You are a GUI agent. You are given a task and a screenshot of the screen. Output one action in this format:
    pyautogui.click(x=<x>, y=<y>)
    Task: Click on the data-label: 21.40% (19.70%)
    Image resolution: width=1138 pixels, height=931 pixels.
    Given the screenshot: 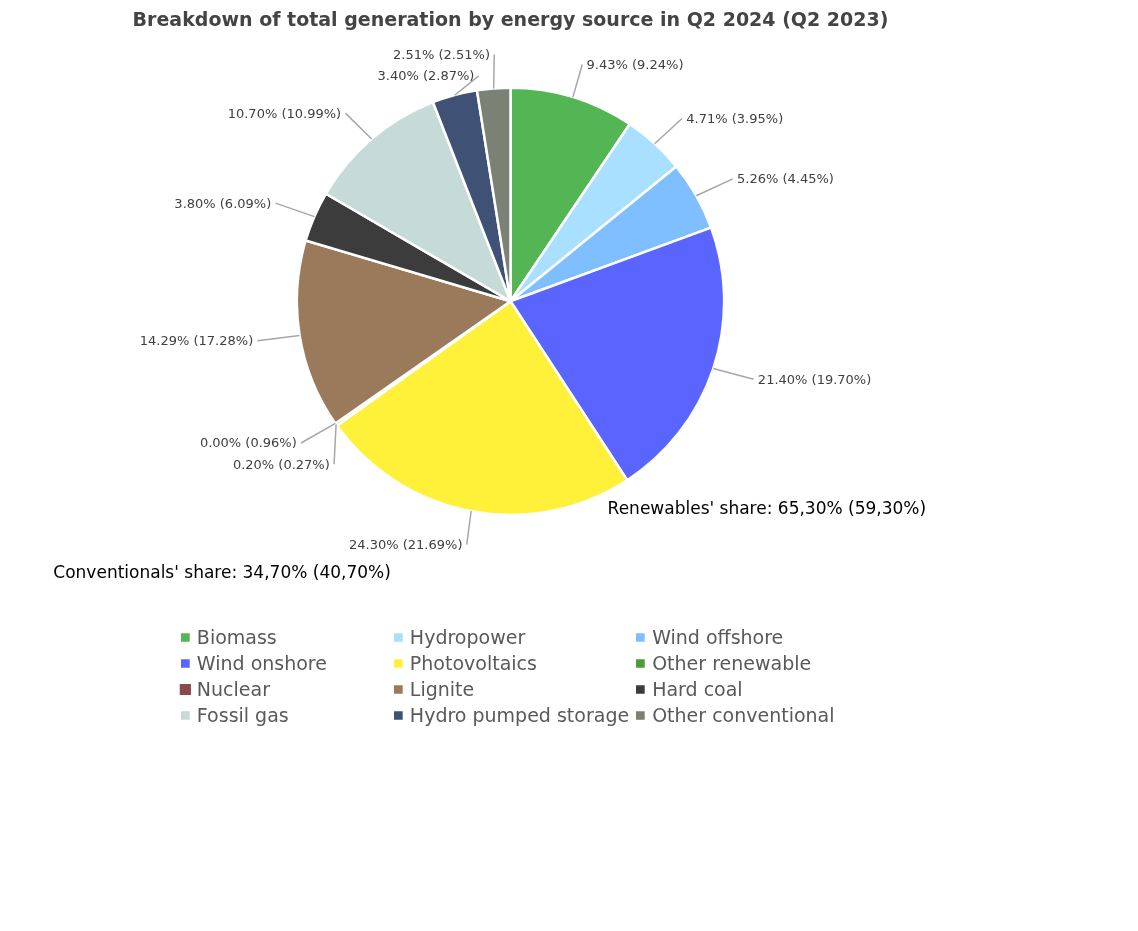 What is the action you would take?
    pyautogui.click(x=814, y=379)
    